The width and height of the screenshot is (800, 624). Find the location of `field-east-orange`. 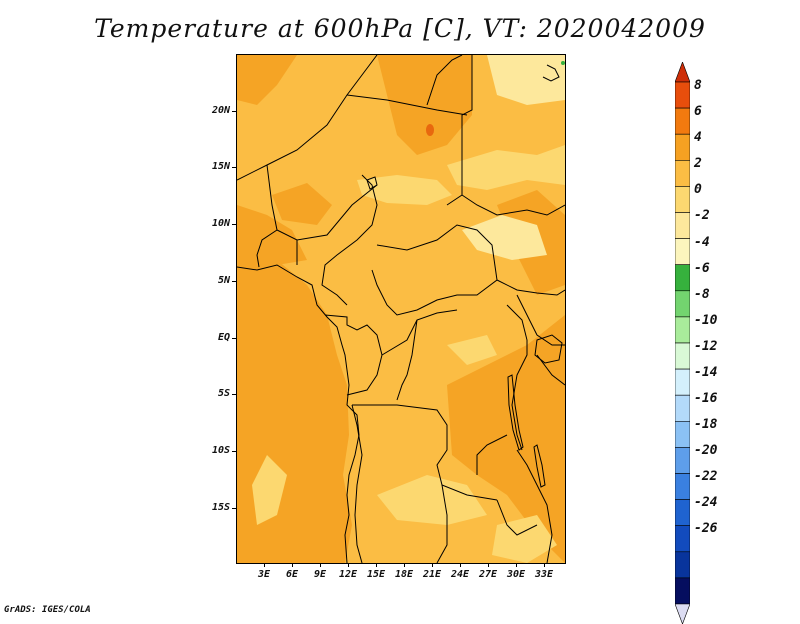

field-east-orange is located at coordinates (506, 439).